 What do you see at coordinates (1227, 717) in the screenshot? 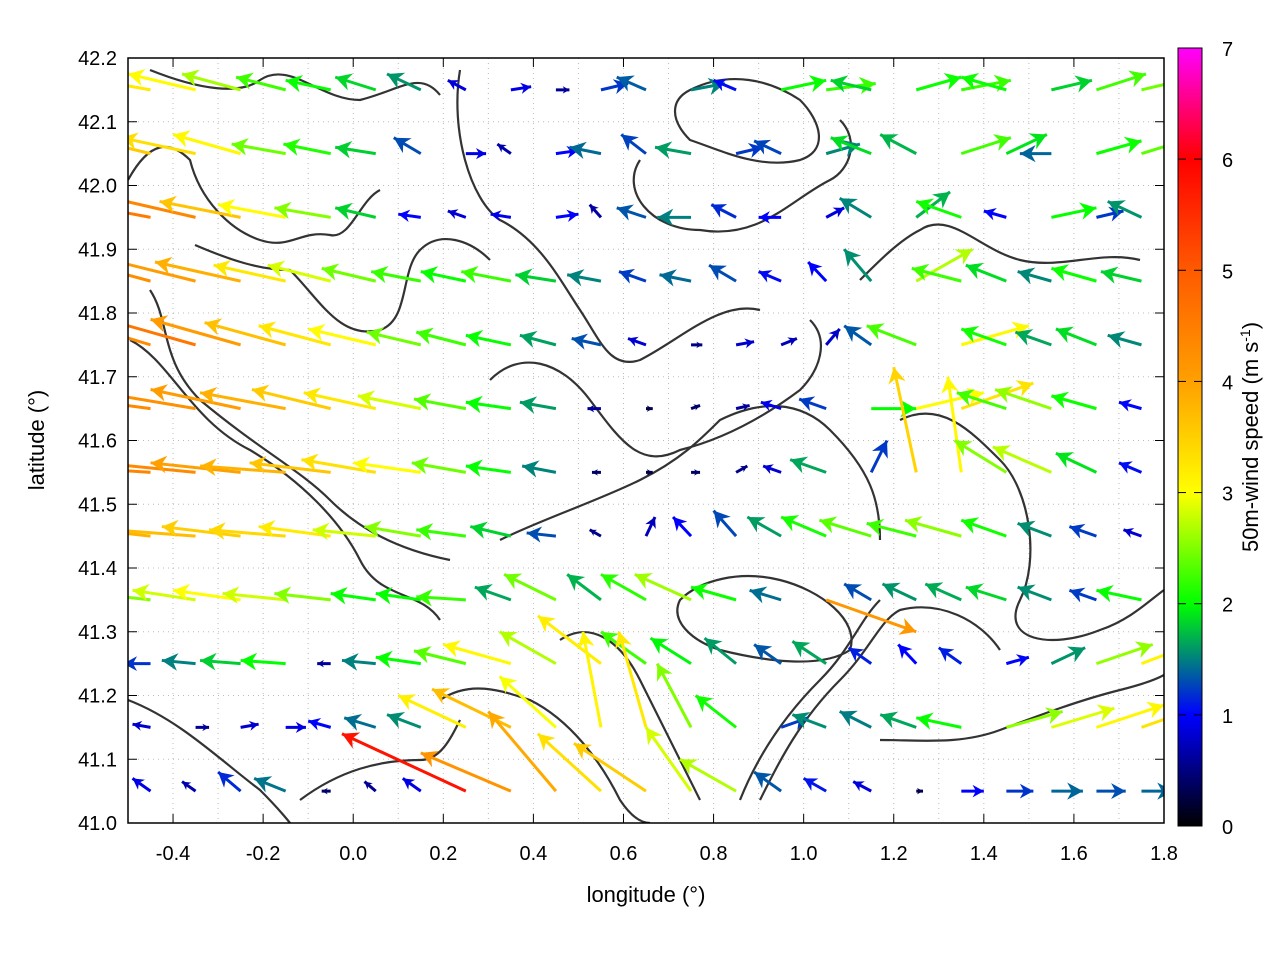
I see `colorbar-tick-label: 1` at bounding box center [1227, 717].